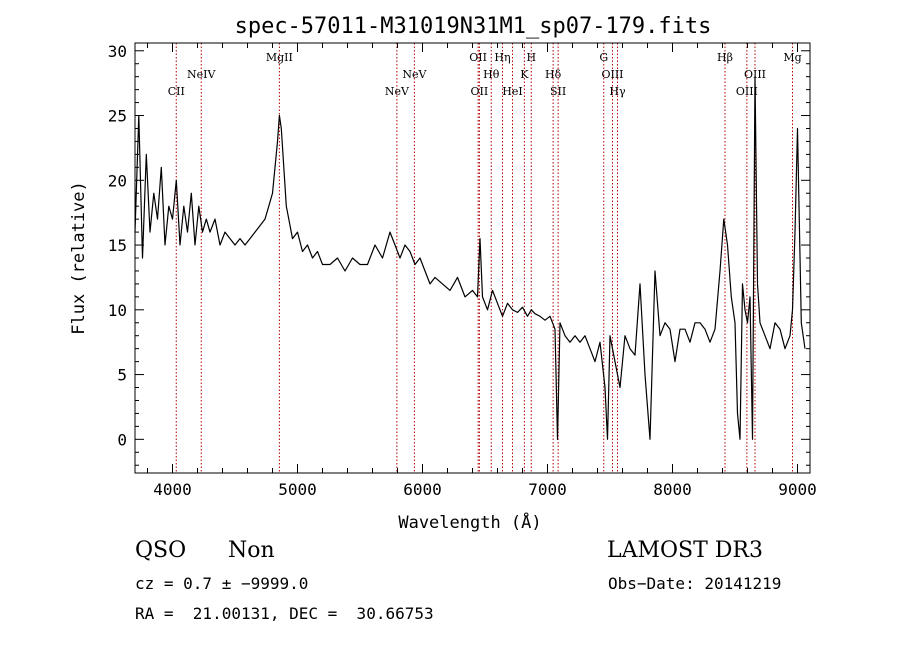 This screenshot has width=900, height=649. I want to click on y-tick-label-3: 15, so click(117, 245).